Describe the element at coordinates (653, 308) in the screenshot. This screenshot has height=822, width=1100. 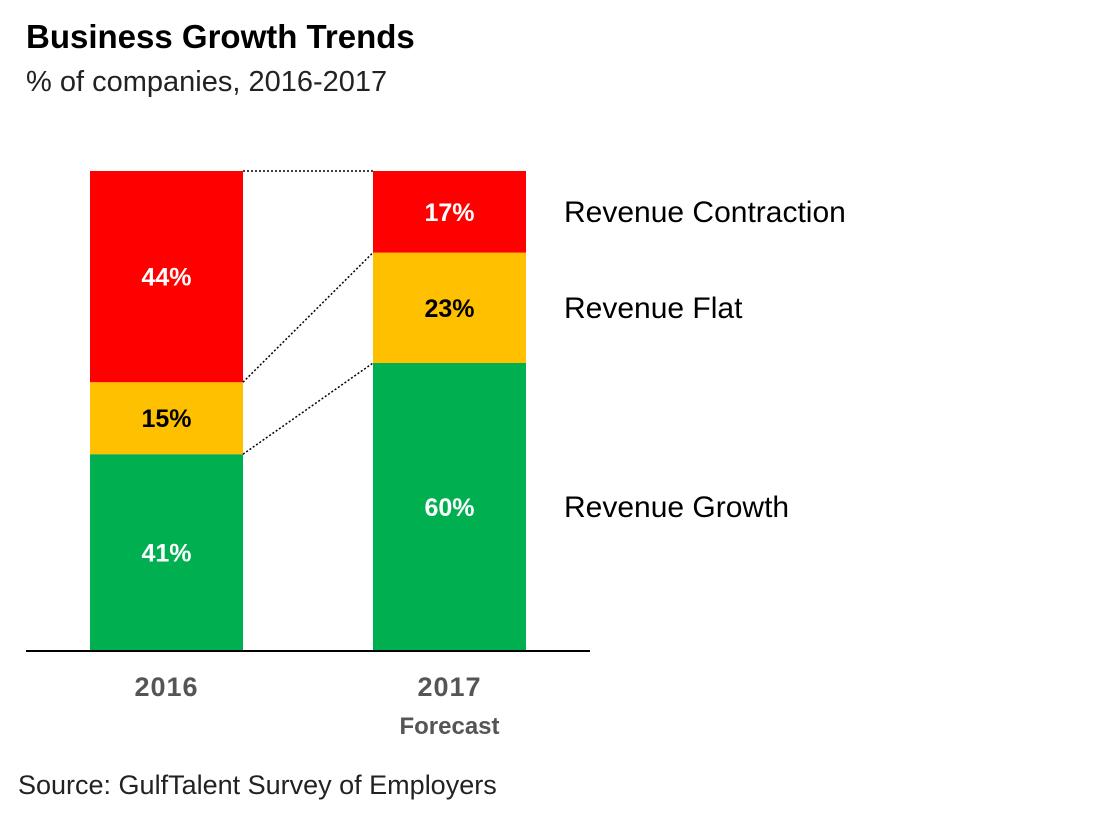
I see `legend-label: Revenue Flat` at that location.